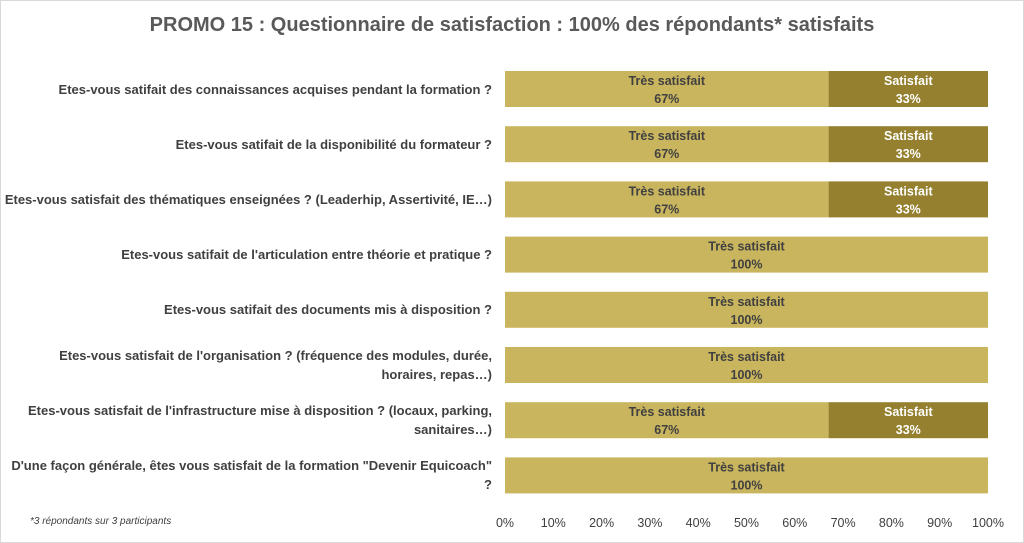 This screenshot has height=543, width=1024. Describe the element at coordinates (891, 523) in the screenshot. I see `x-tick-label: 80%` at that location.